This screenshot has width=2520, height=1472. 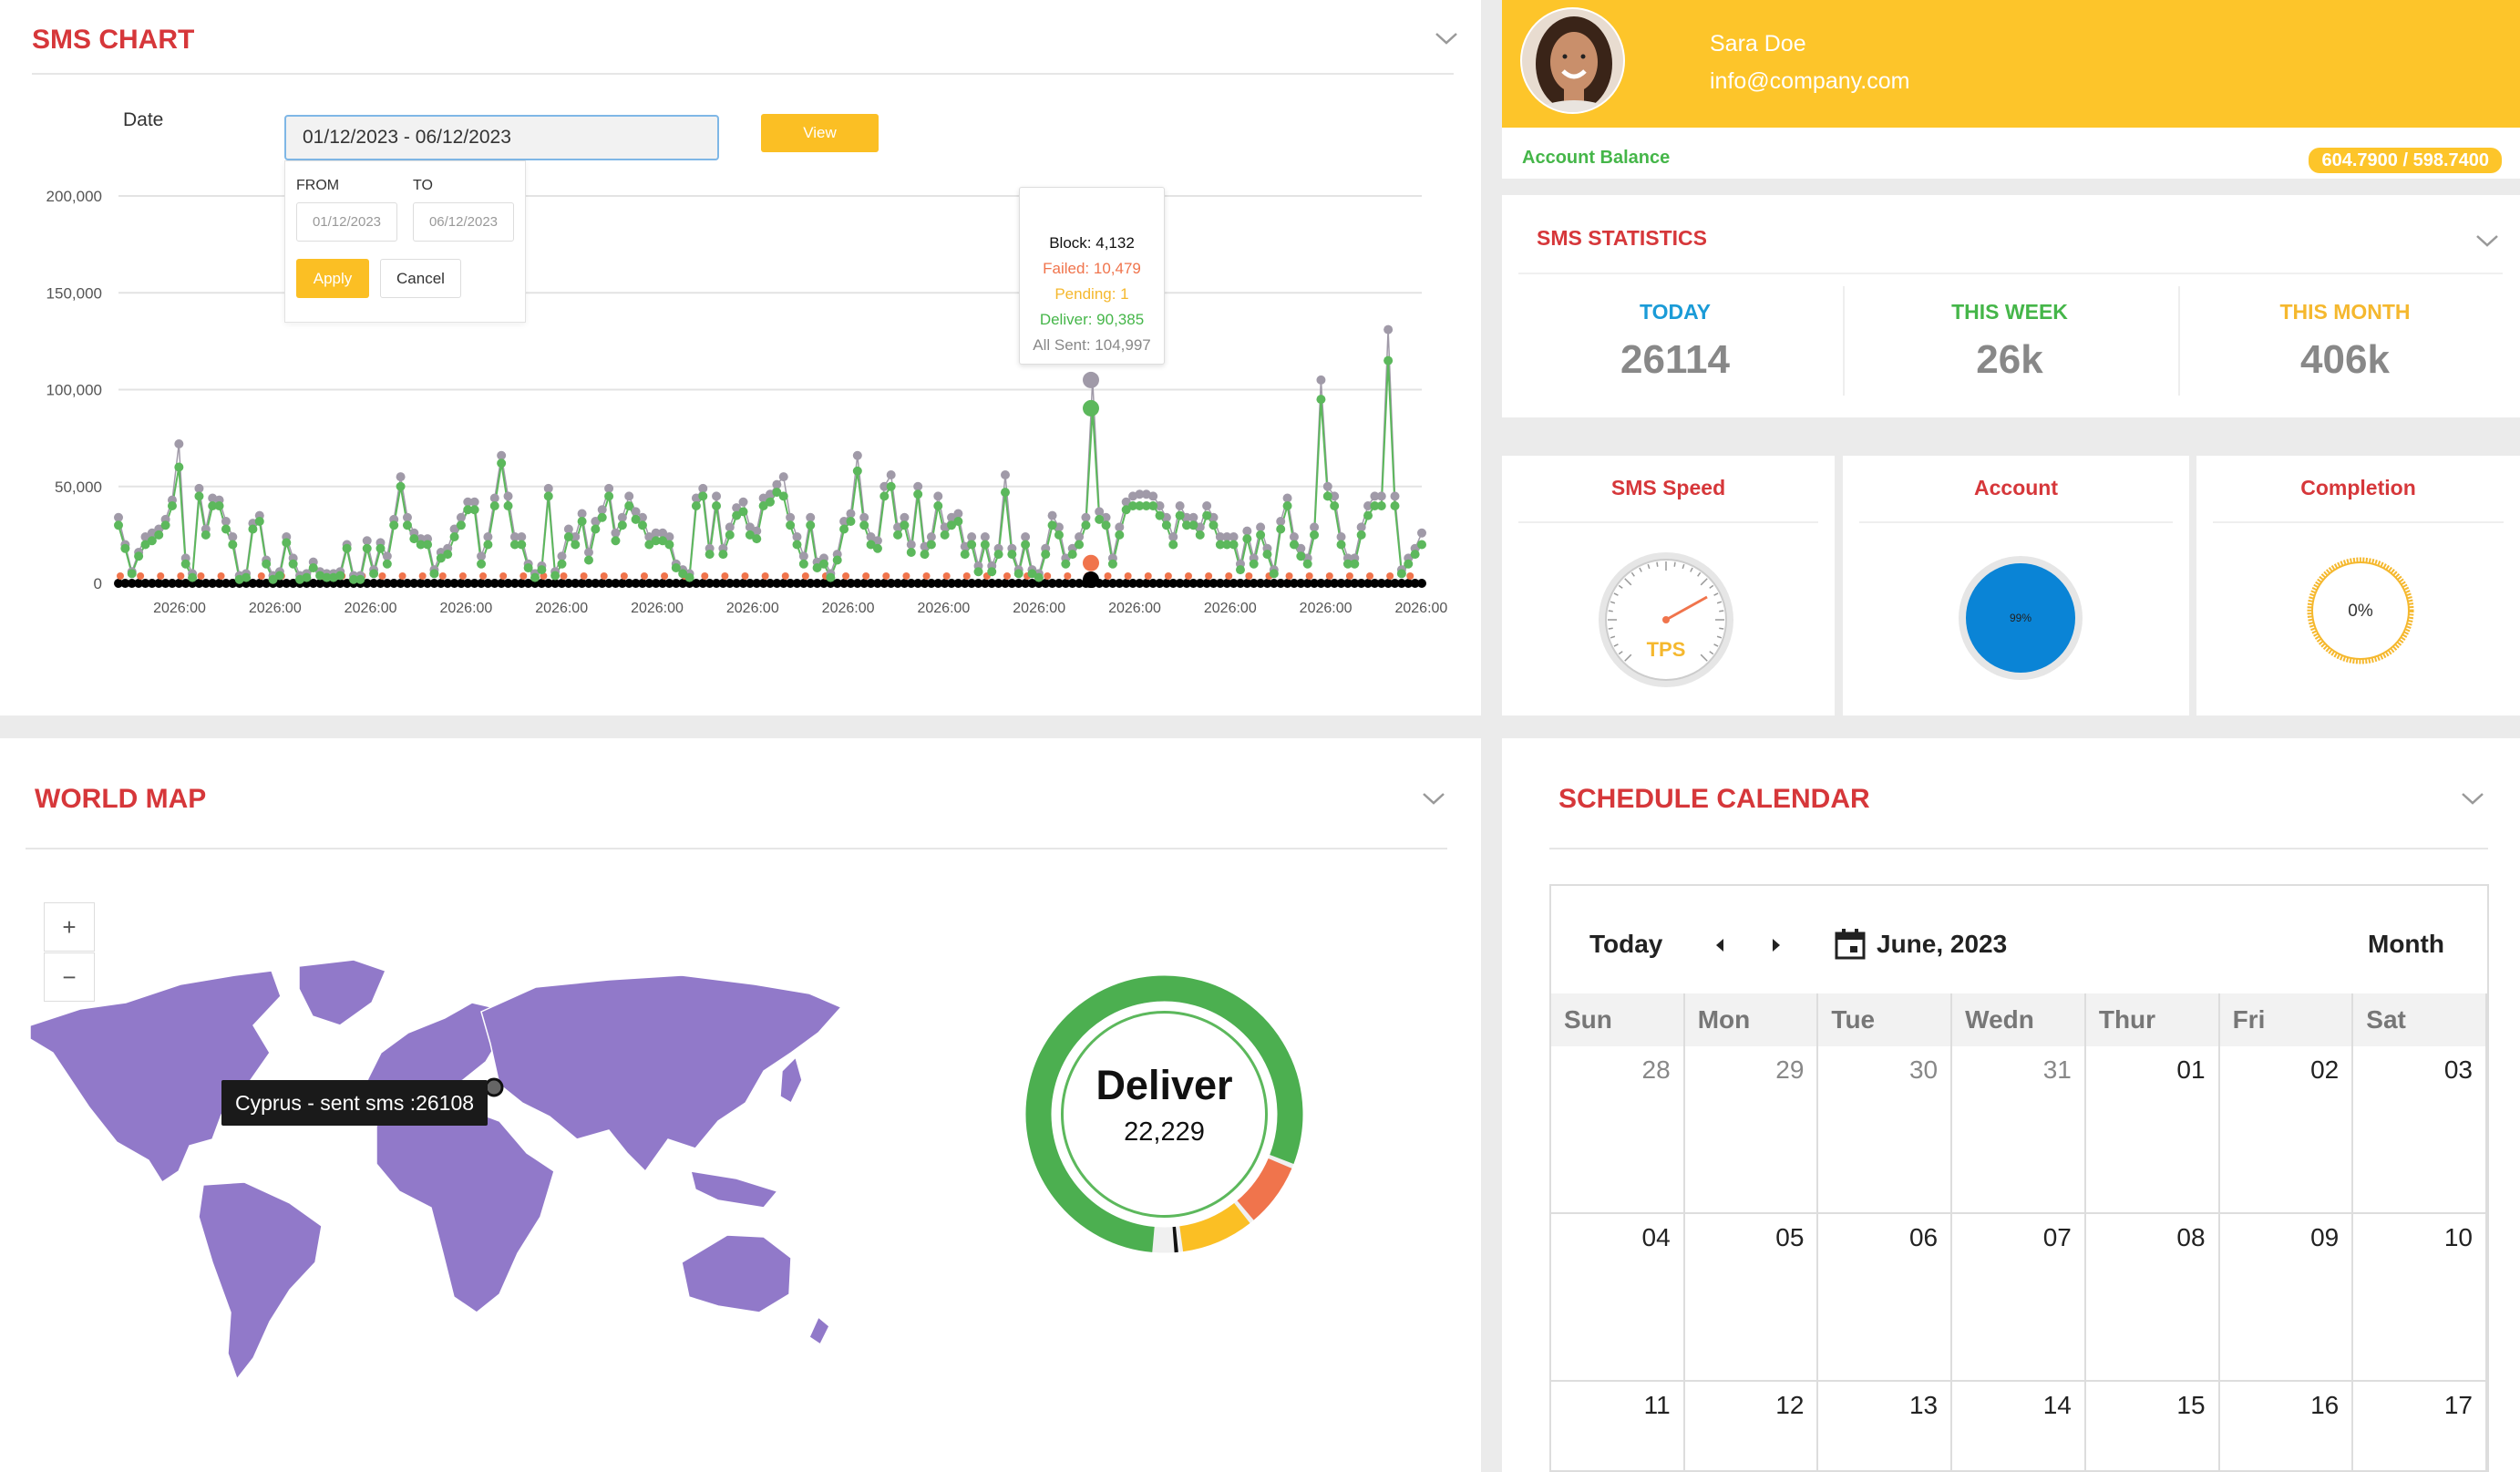 I want to click on hover-failed-point, so click(x=1091, y=562).